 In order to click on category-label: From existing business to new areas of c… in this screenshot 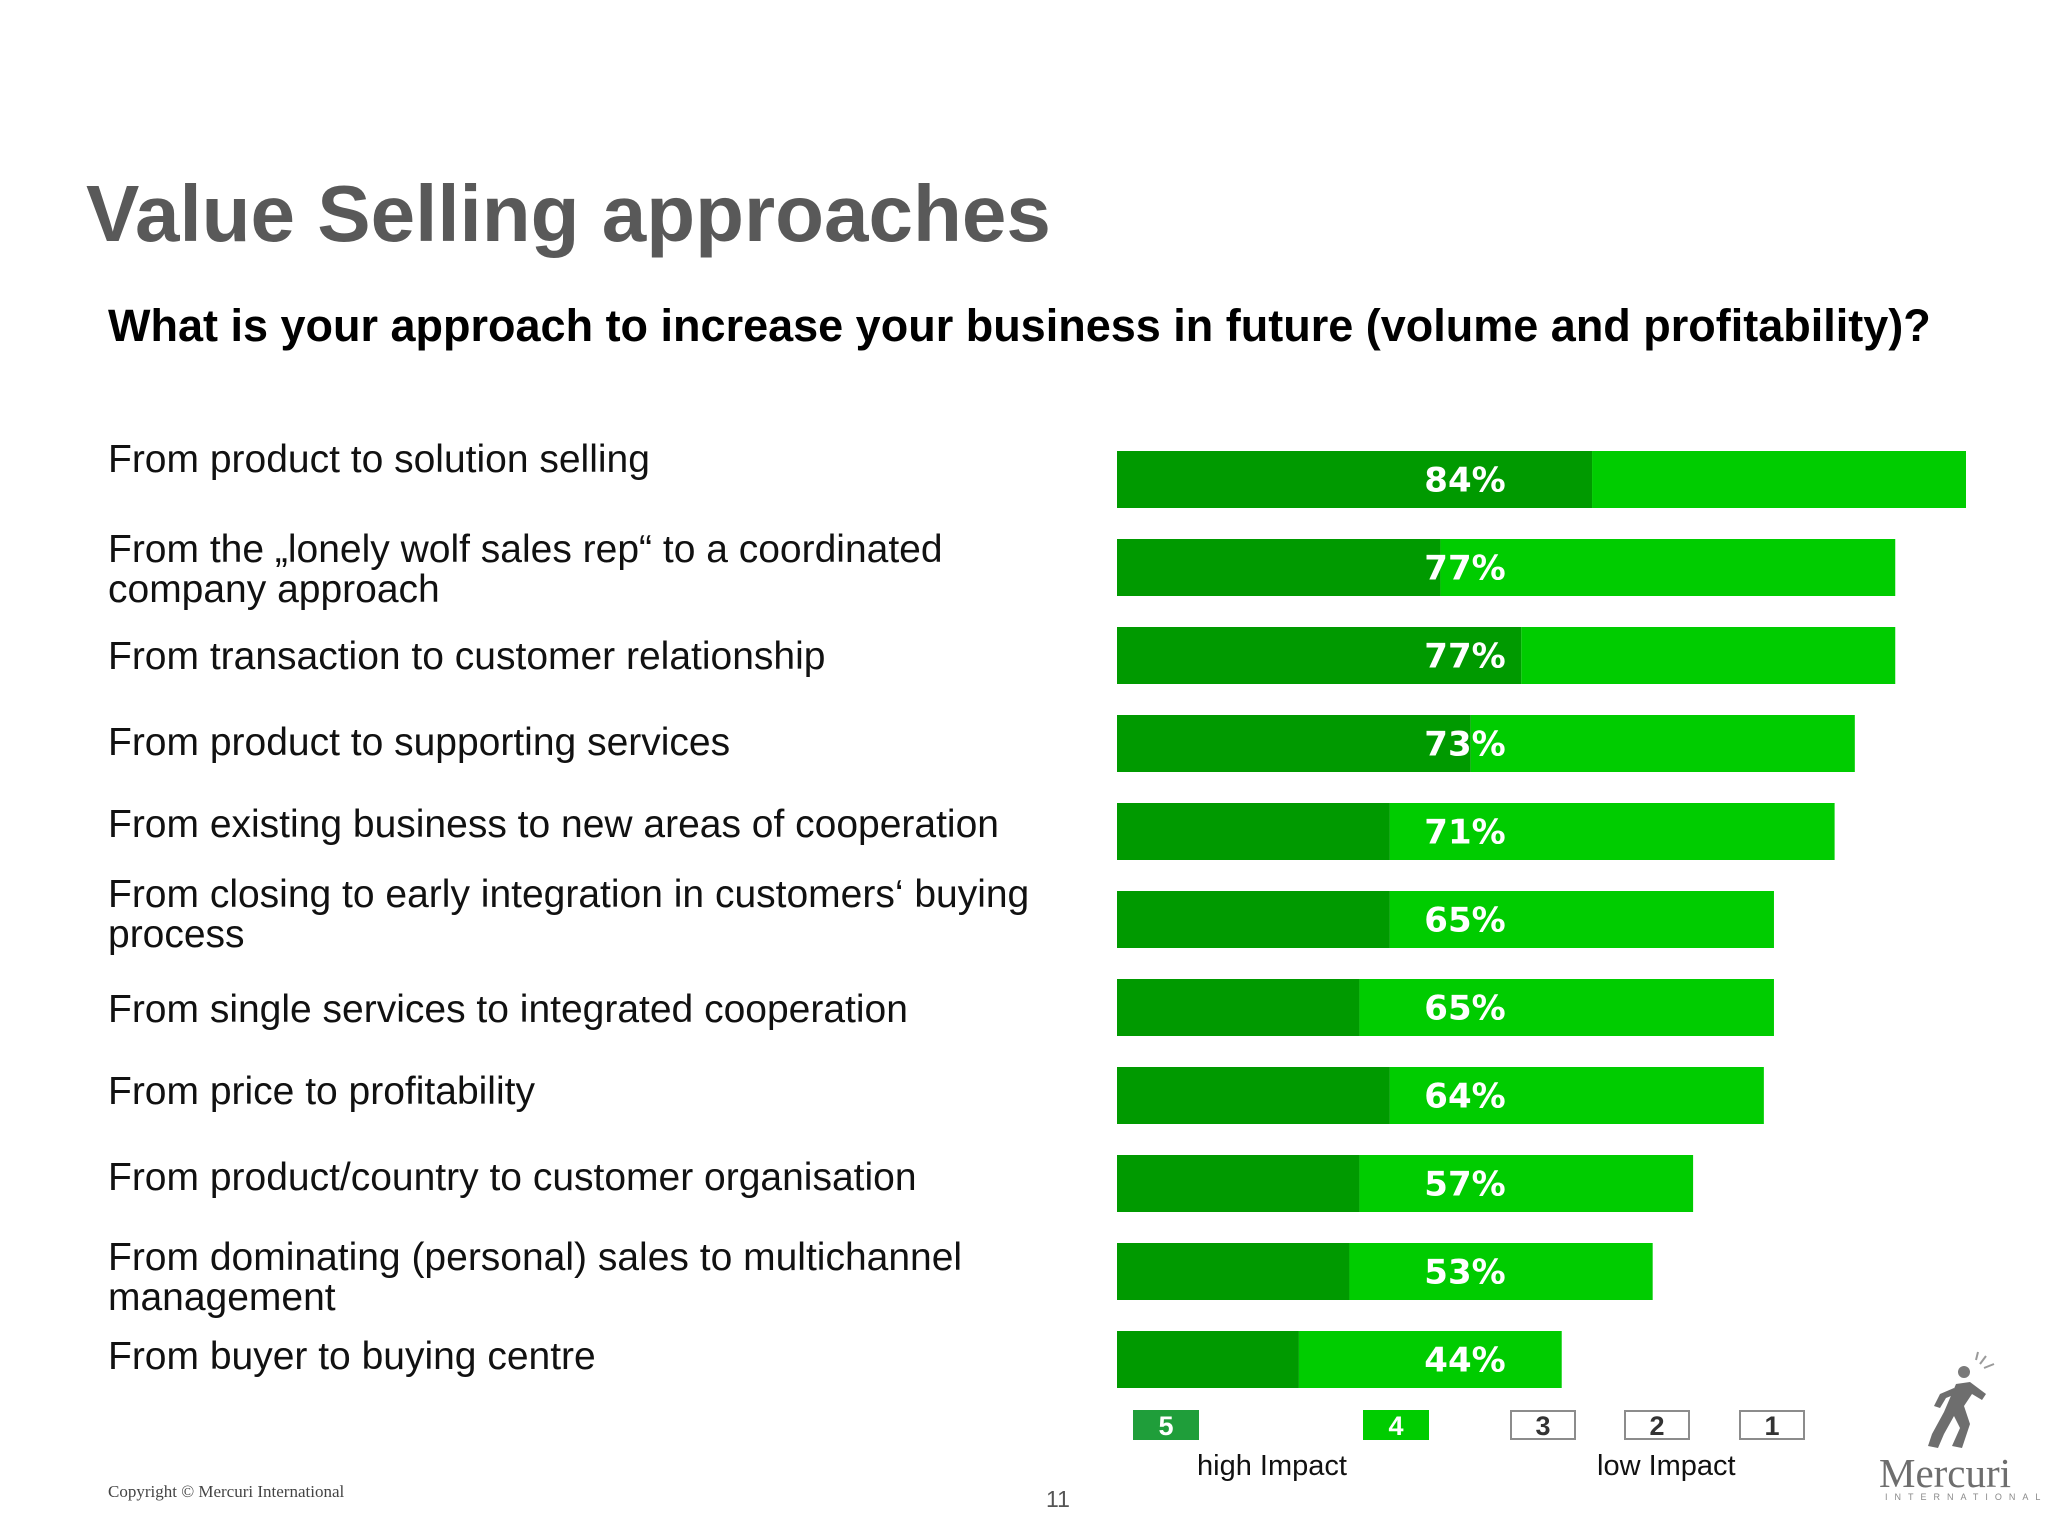, I will do `click(553, 824)`.